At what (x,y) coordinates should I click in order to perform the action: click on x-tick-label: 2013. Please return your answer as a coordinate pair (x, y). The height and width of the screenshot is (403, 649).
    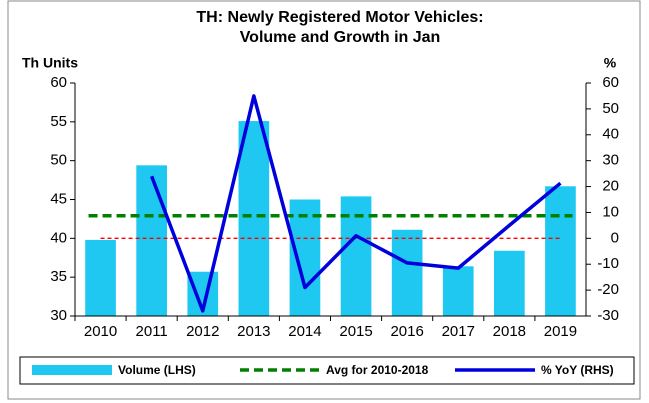
    Looking at the image, I should click on (253, 331).